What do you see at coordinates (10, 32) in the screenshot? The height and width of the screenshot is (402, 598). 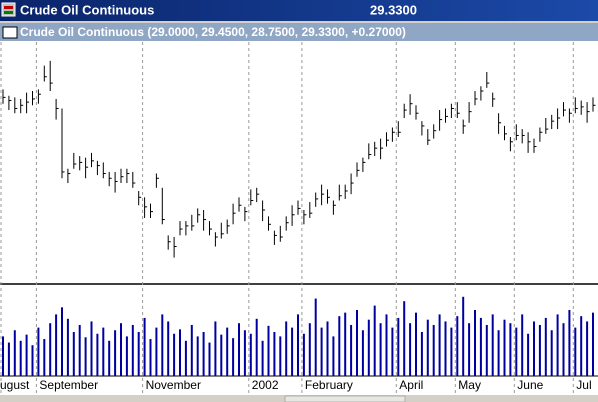 I see `legend-swatch` at bounding box center [10, 32].